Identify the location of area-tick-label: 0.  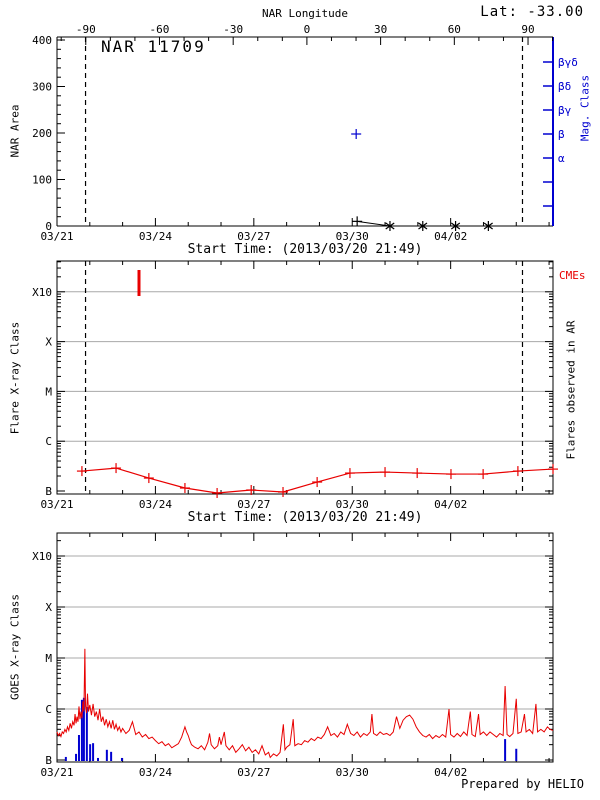
(48, 226).